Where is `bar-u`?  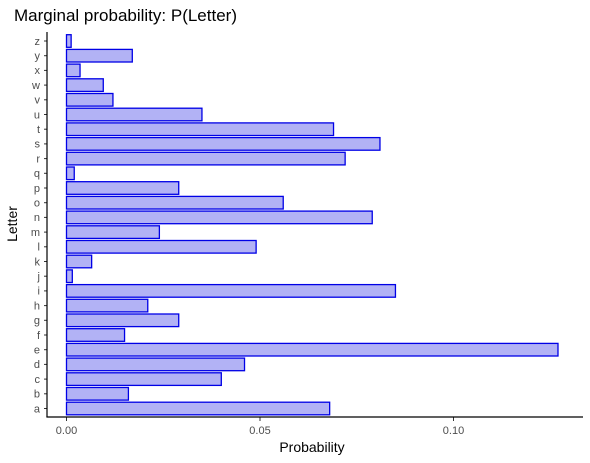 bar-u is located at coordinates (134, 114).